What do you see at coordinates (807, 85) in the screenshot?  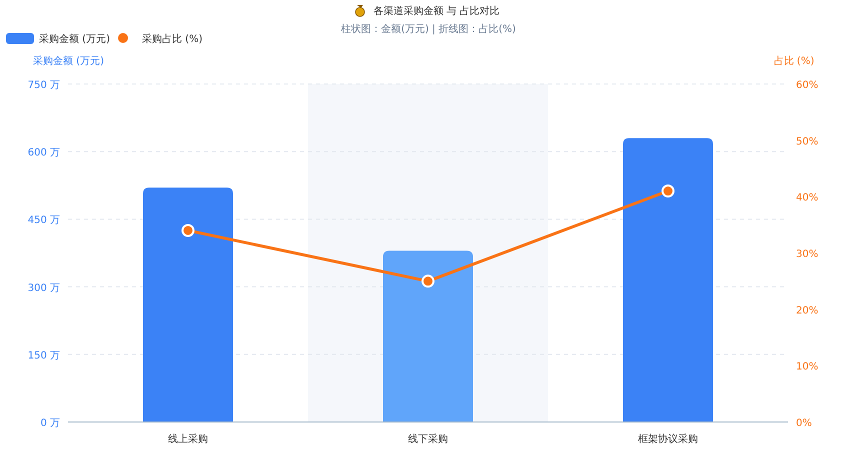 I see `y2-tick-label: 60%` at bounding box center [807, 85].